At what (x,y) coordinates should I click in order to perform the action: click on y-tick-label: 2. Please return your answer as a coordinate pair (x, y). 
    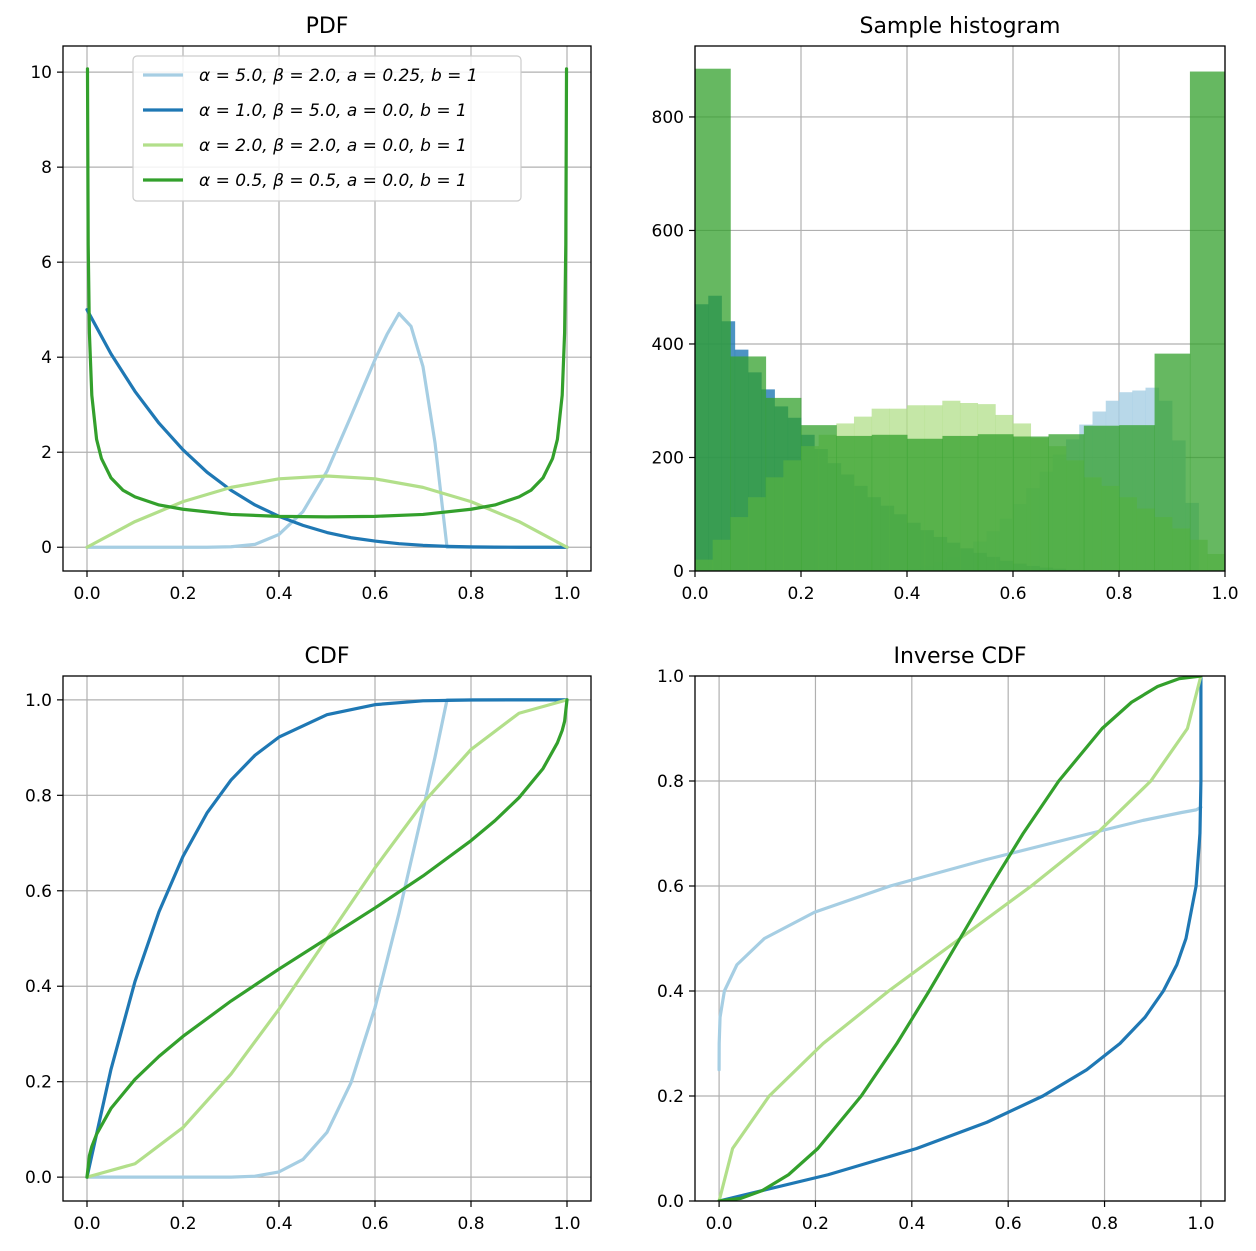
    Looking at the image, I should click on (46, 453).